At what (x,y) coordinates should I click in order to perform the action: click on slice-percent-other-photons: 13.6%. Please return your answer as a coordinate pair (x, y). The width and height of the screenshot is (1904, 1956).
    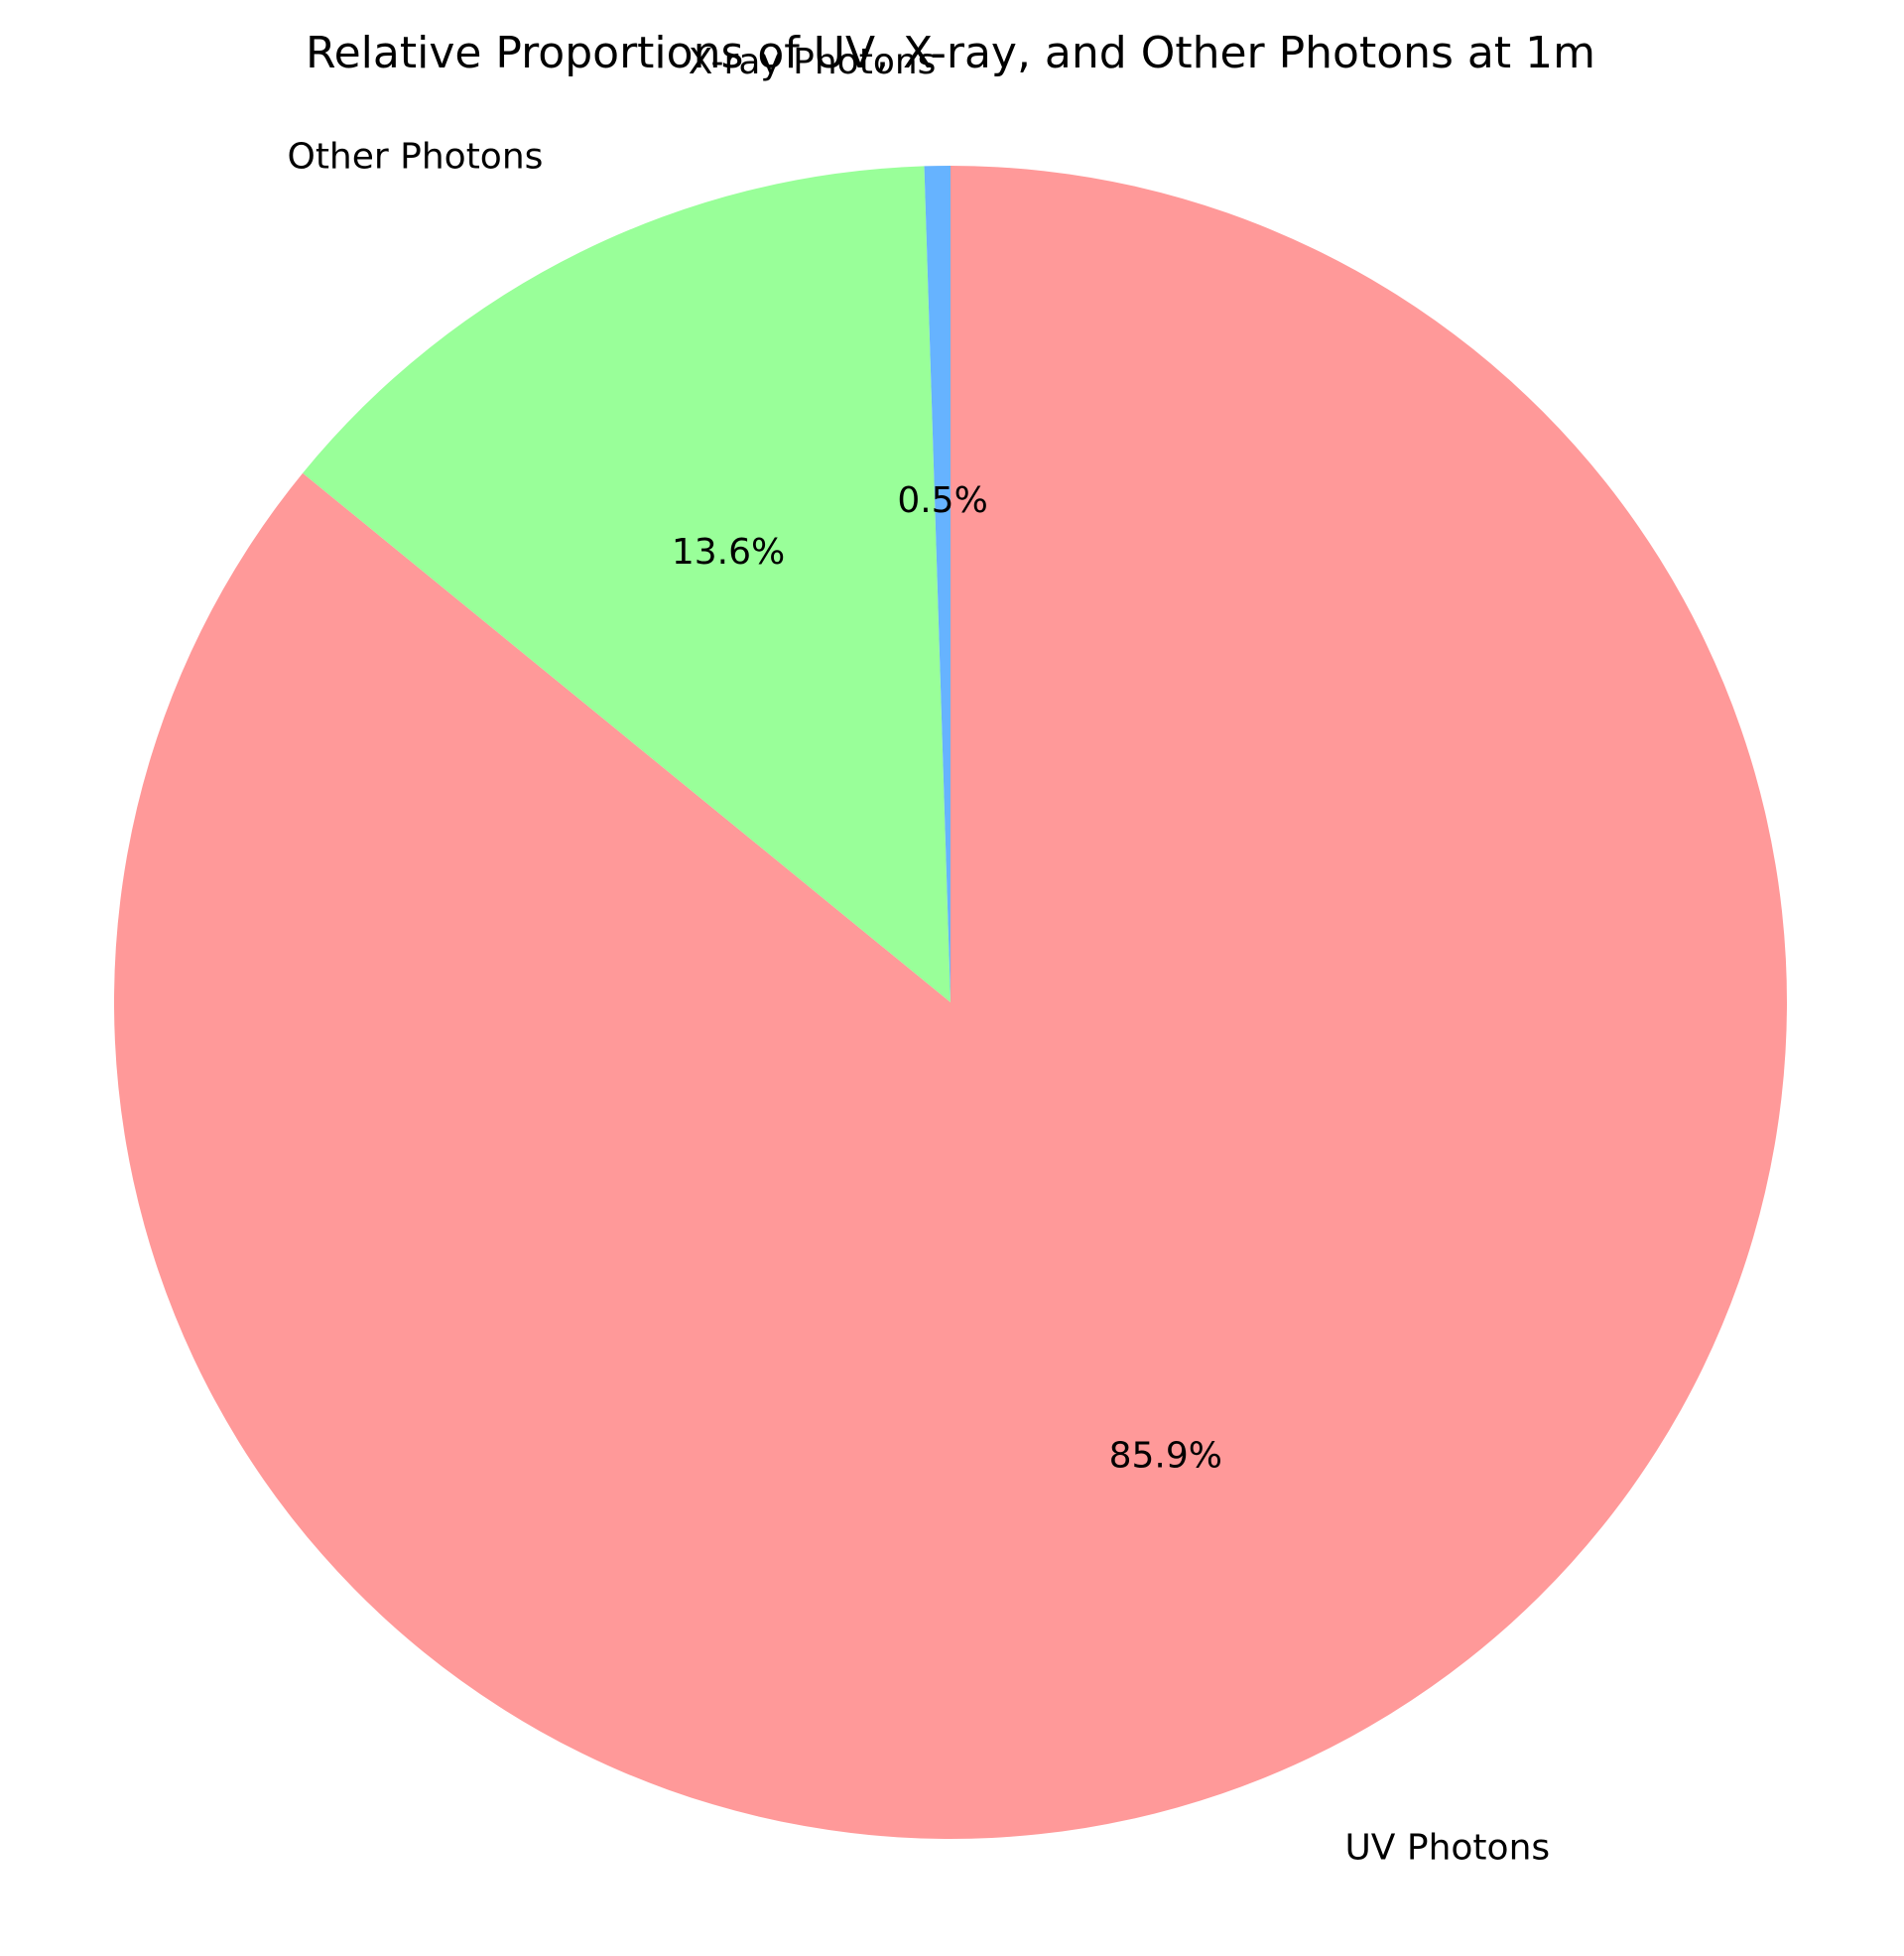
    Looking at the image, I should click on (728, 552).